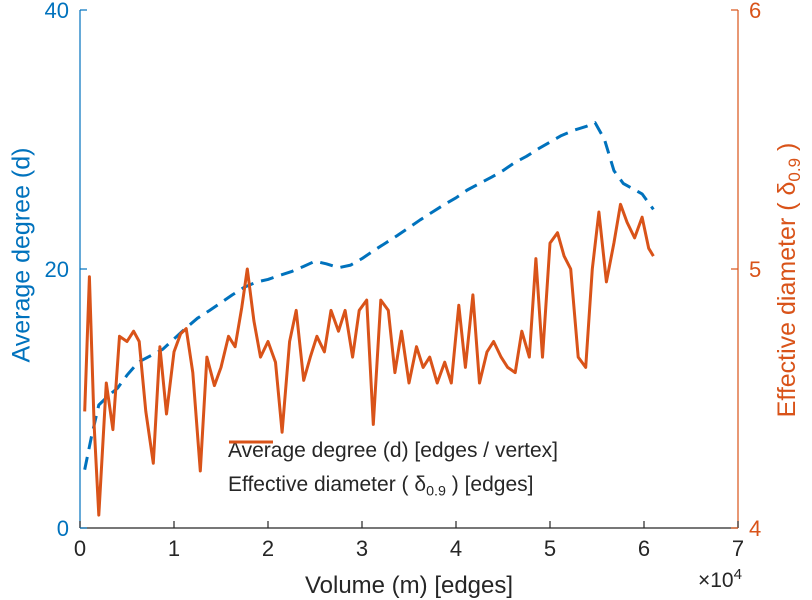 The image size is (812, 600). I want to click on legend-label-effective-diameter: Effective diameter ( δ0.9 ) [edges], so click(380, 486).